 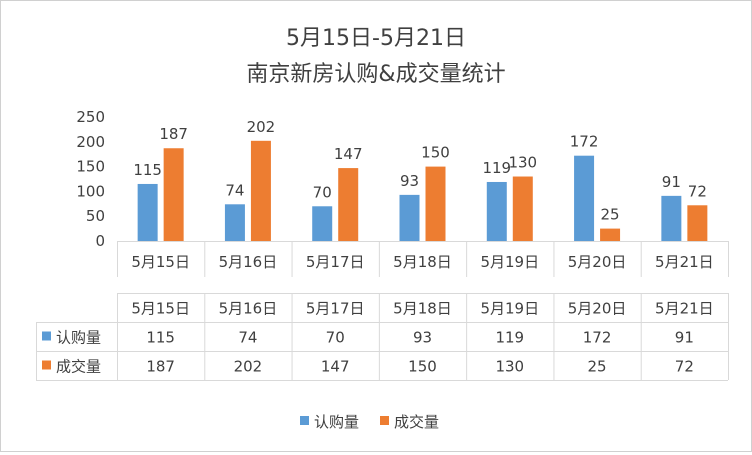 I want to click on table-cell: 172, so click(x=597, y=338).